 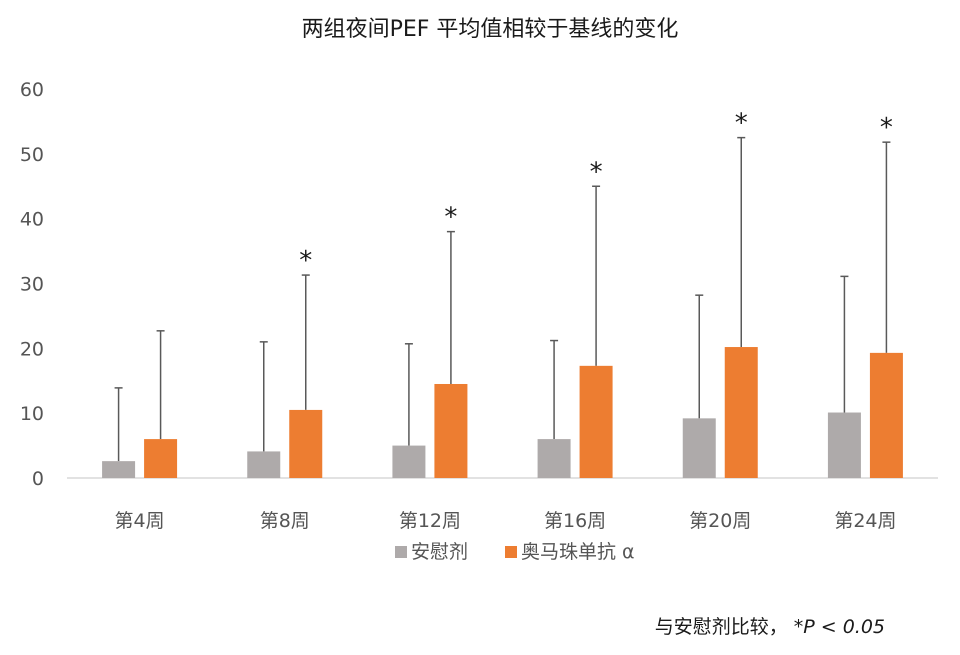 What do you see at coordinates (140, 521) in the screenshot?
I see `x-category-label: 第4周` at bounding box center [140, 521].